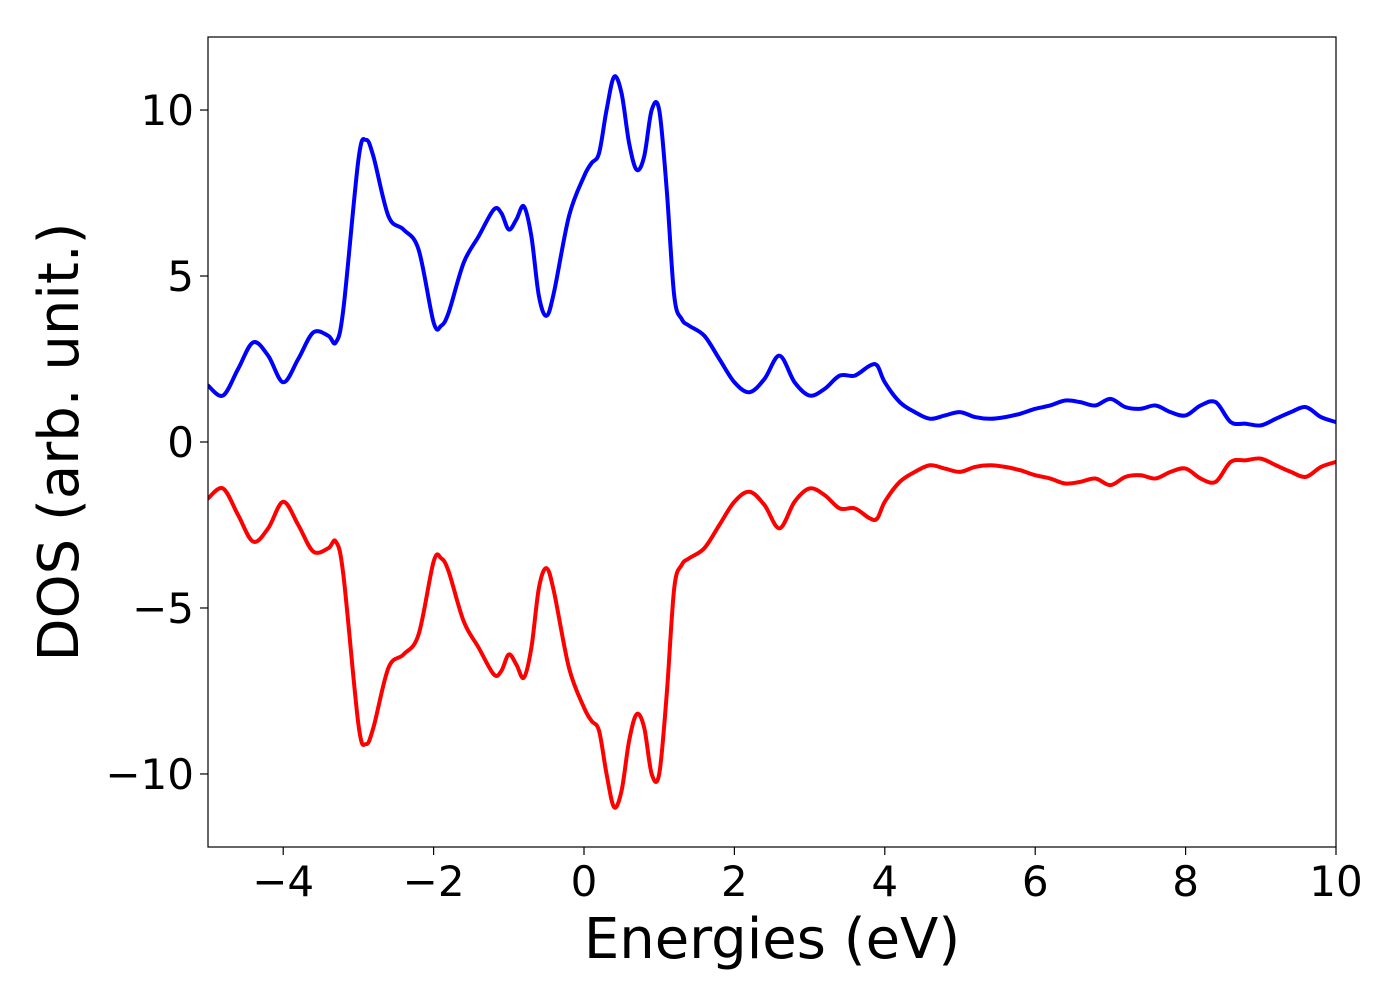 This screenshot has height=1005, width=1400. What do you see at coordinates (180, 442) in the screenshot?
I see `y-tick-label: 0` at bounding box center [180, 442].